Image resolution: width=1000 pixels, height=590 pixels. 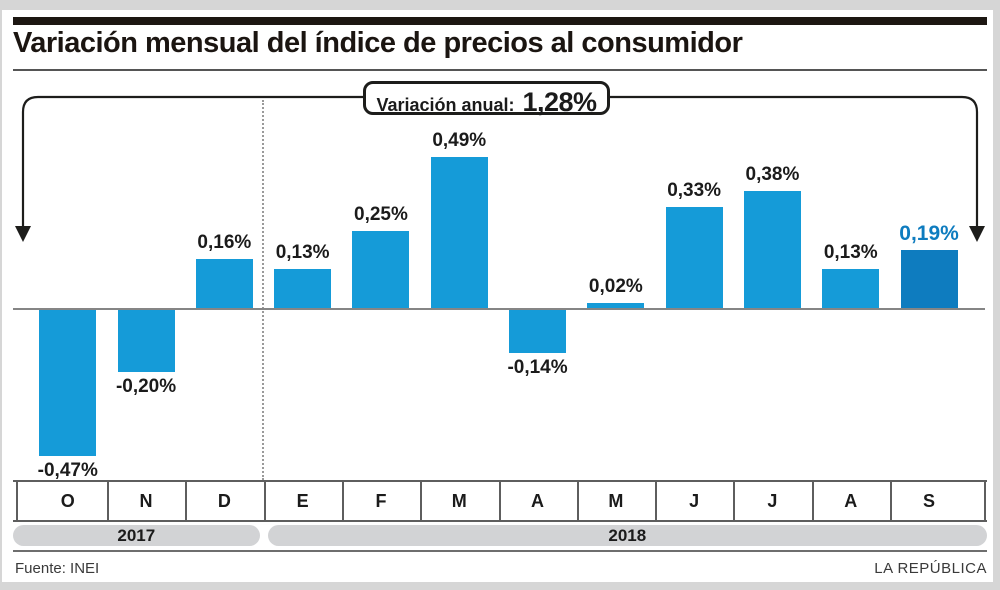 What do you see at coordinates (146, 500) in the screenshot?
I see `month-label-N-1: N` at bounding box center [146, 500].